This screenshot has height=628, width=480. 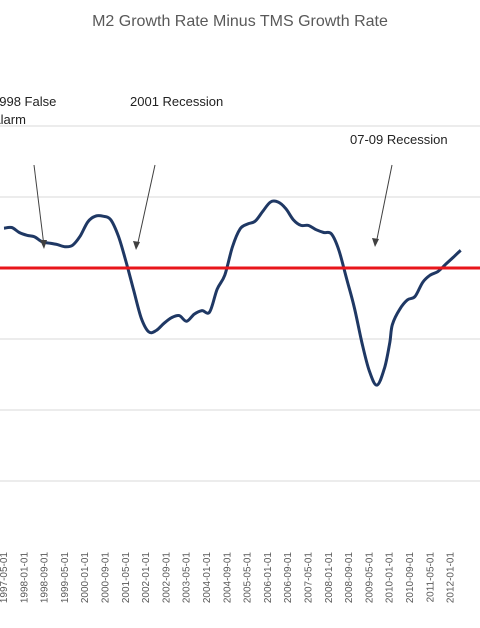 I want to click on x-tick-label: 2000-01-01, so click(x=85, y=578).